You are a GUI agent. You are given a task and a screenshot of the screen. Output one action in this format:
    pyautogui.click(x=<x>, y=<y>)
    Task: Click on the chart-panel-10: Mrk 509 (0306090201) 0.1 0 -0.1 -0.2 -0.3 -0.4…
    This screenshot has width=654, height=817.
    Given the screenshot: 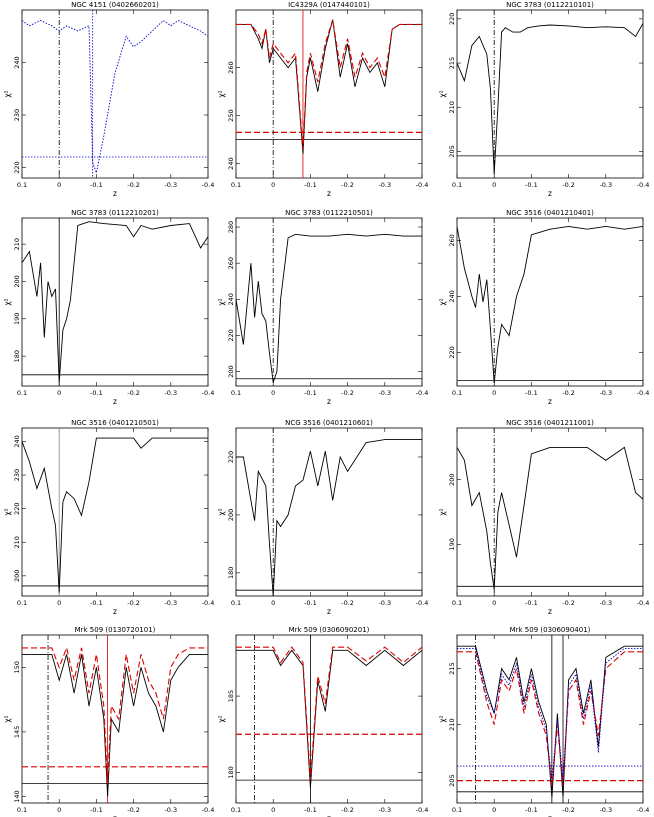 What is the action you would take?
    pyautogui.click(x=322, y=721)
    